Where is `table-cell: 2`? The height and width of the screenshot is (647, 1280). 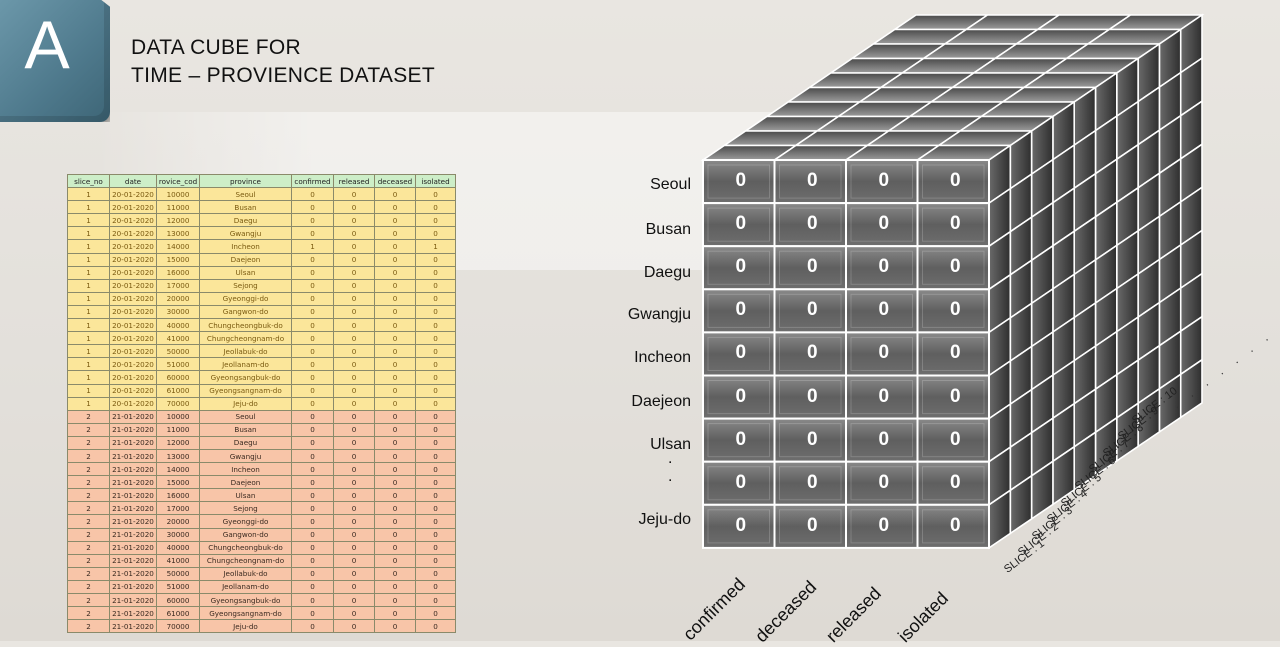 table-cell: 2 is located at coordinates (88, 600).